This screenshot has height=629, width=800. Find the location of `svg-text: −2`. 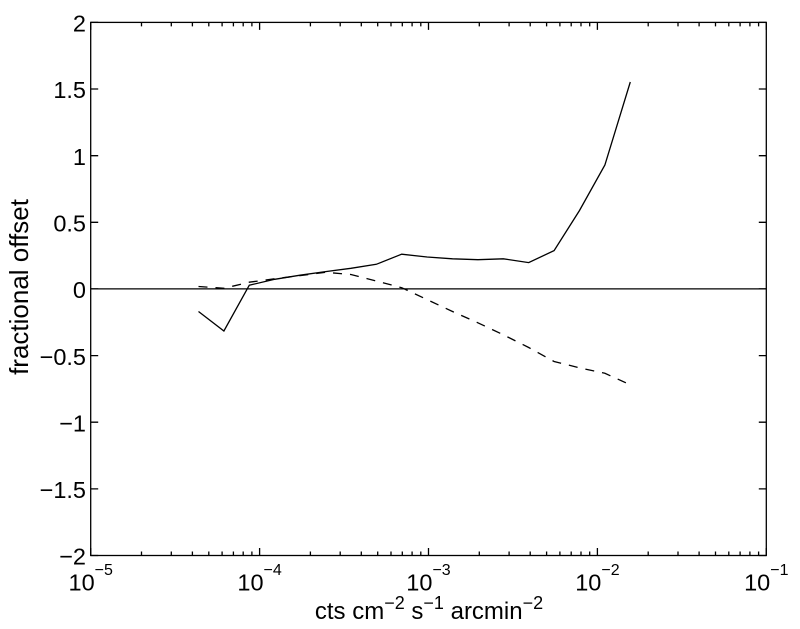

svg-text: −2 is located at coordinates (72, 557).